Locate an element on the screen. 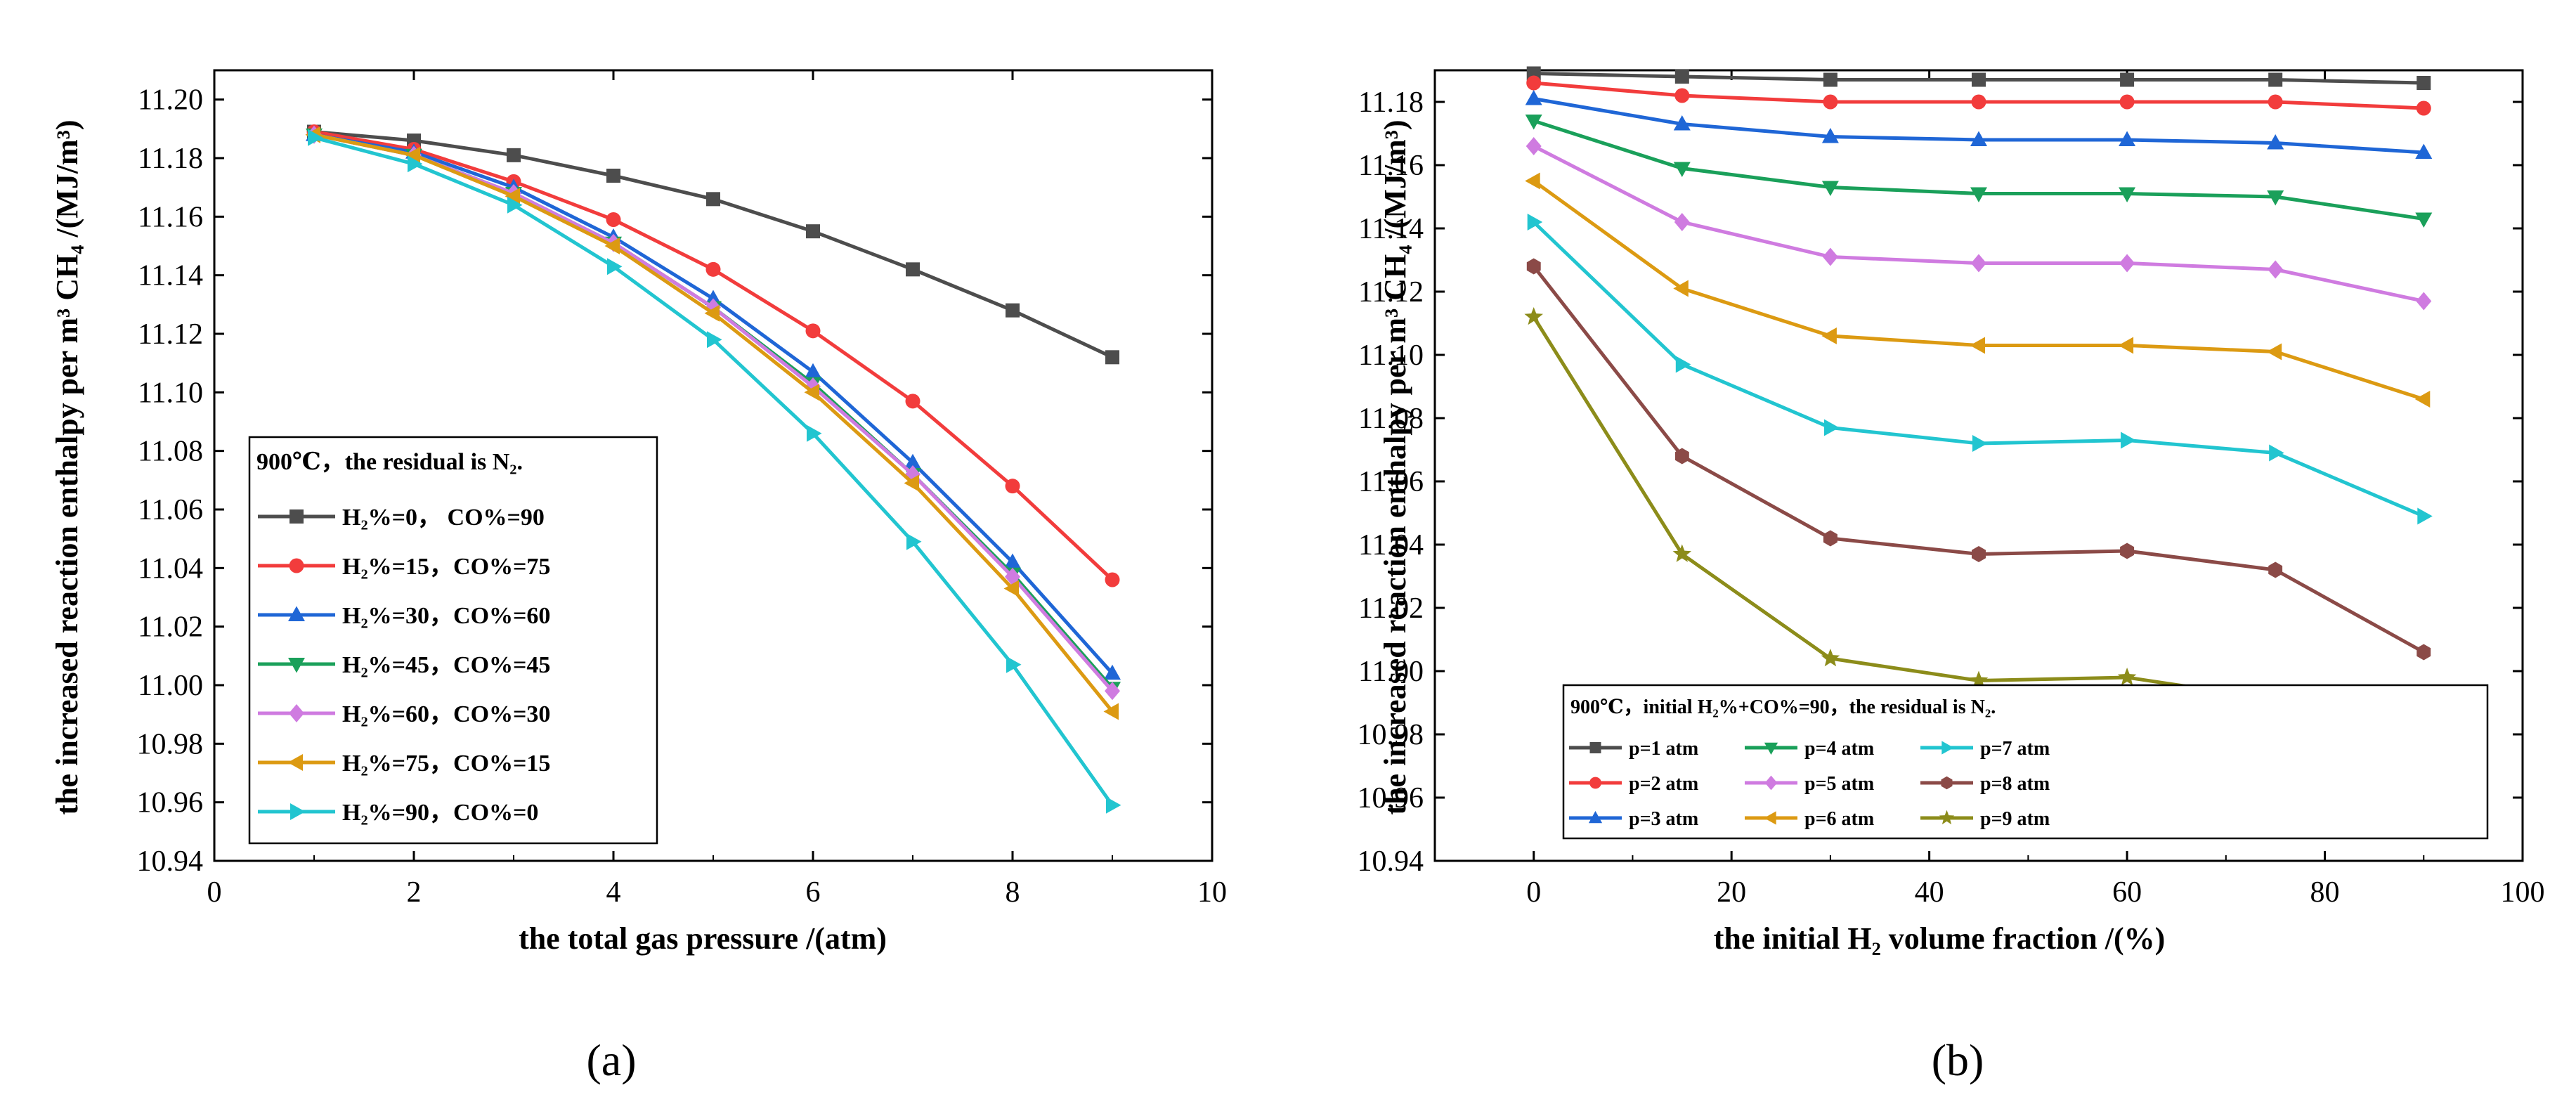 The width and height of the screenshot is (2576, 1104). legend-title: 900℃，the residual is N₂. is located at coordinates (389, 462).